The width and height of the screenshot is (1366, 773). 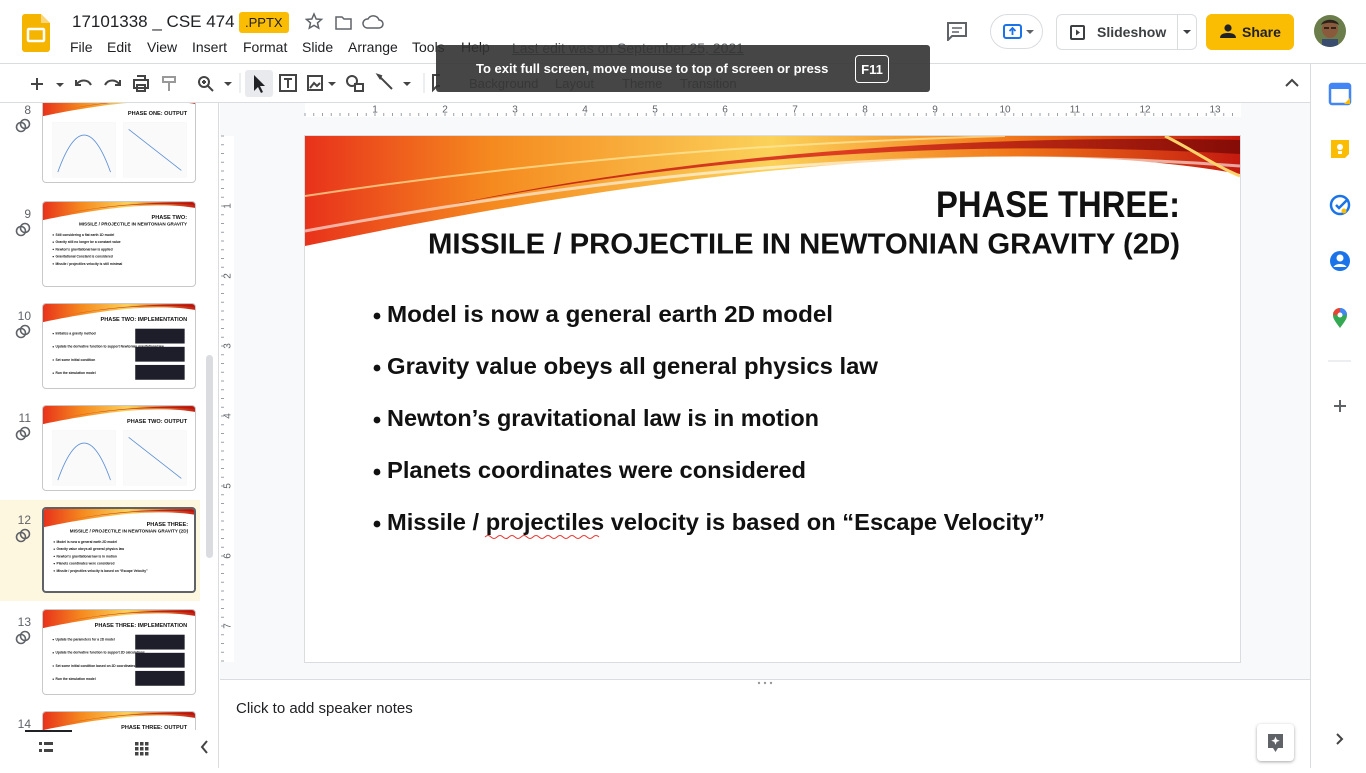 I want to click on calendar-addon, so click(x=1340, y=94).